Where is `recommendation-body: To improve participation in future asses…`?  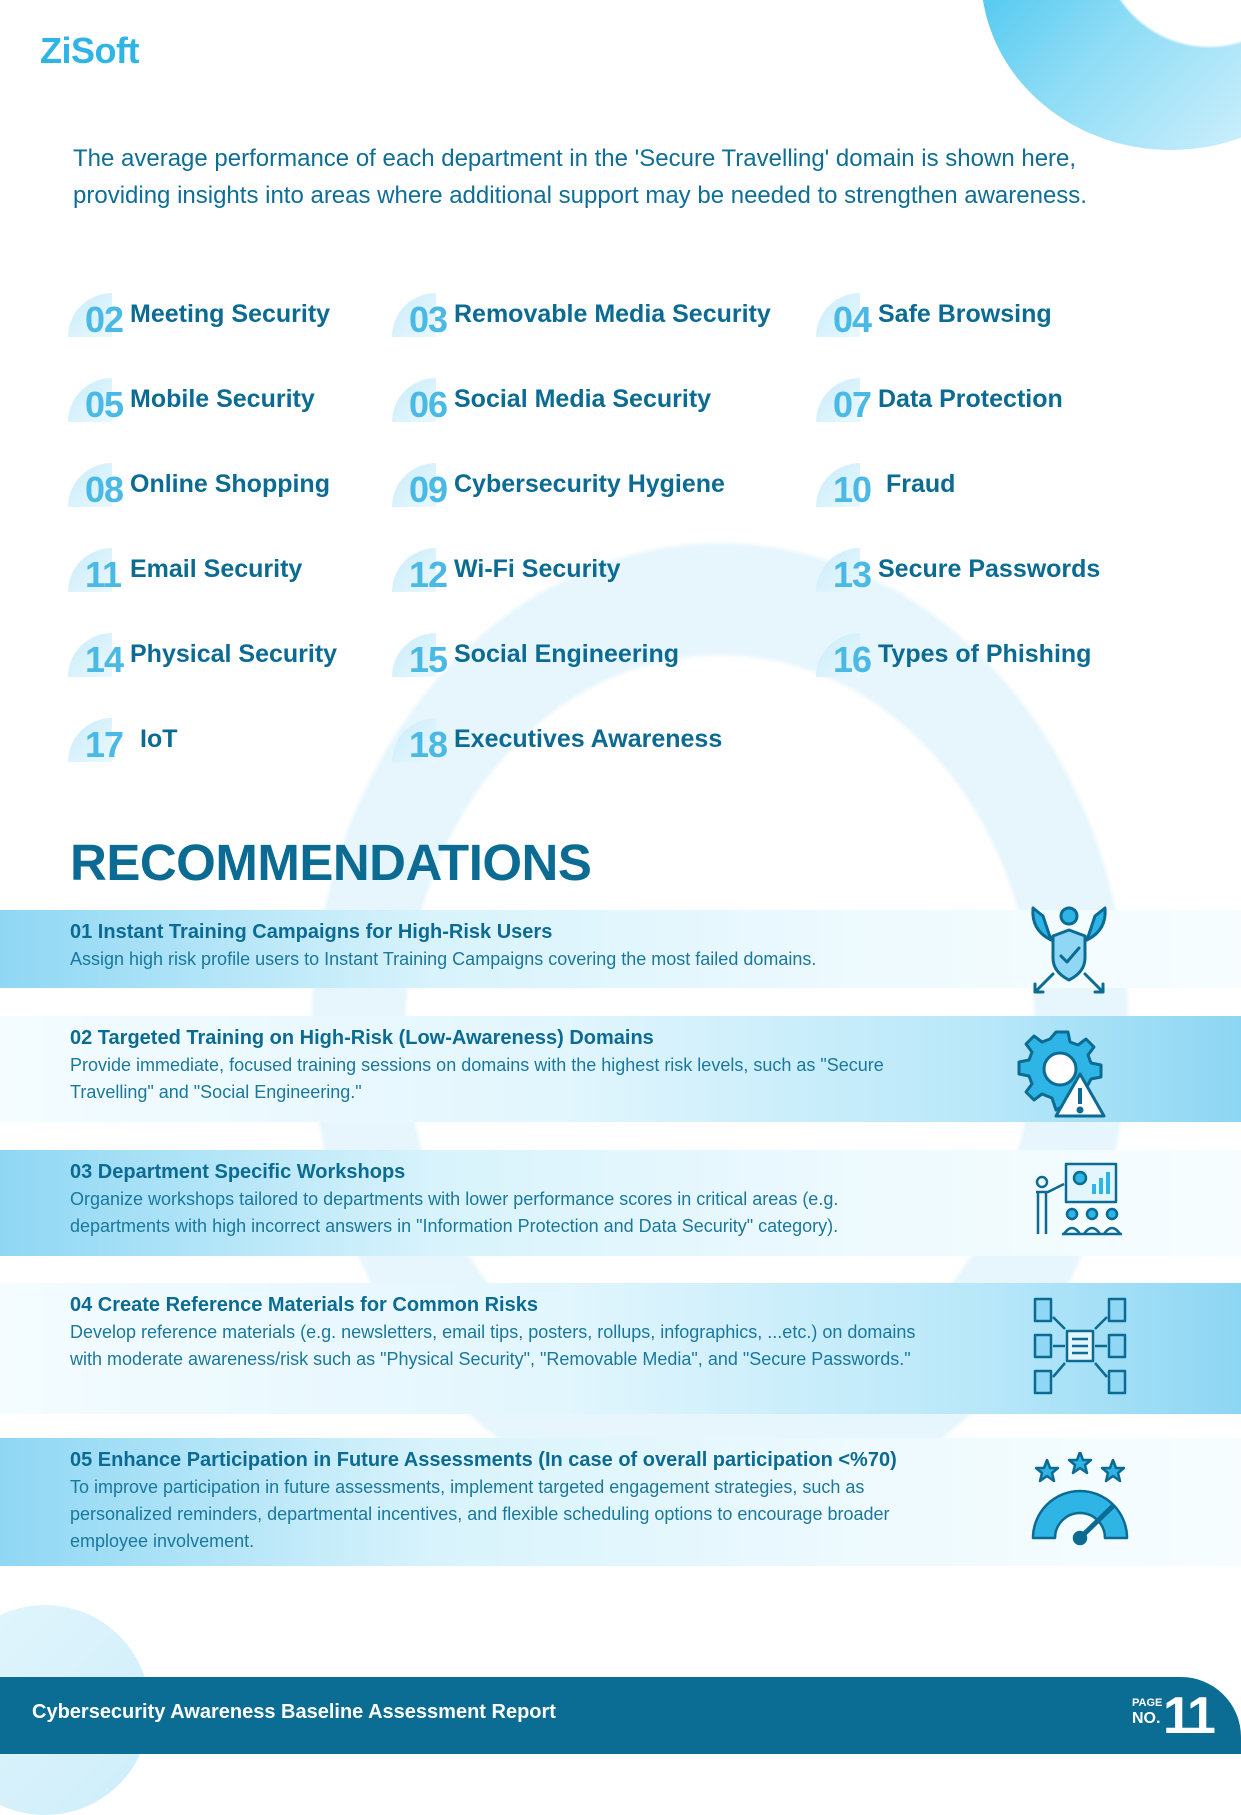 recommendation-body: To improve participation in future asses… is located at coordinates (480, 1514).